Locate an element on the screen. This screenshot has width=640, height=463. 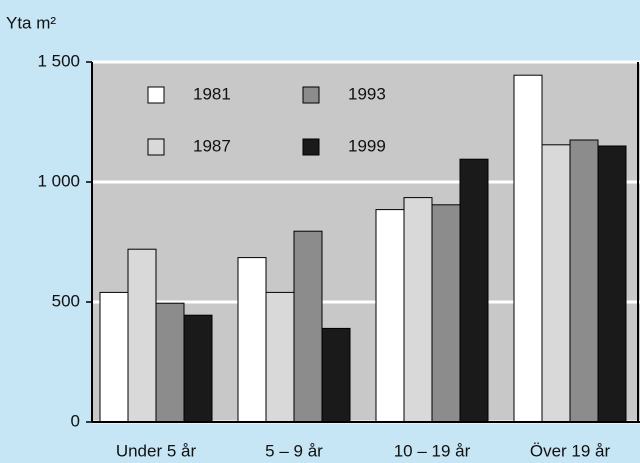
legend-label: 1993 is located at coordinates (367, 93).